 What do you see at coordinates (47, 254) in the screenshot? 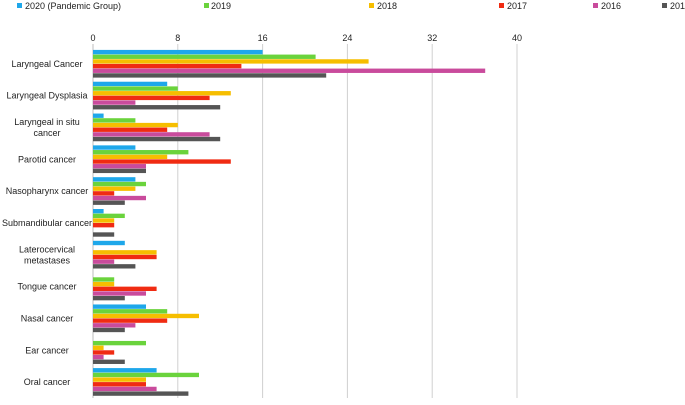
I see `category-label: Laterocervical metastases` at bounding box center [47, 254].